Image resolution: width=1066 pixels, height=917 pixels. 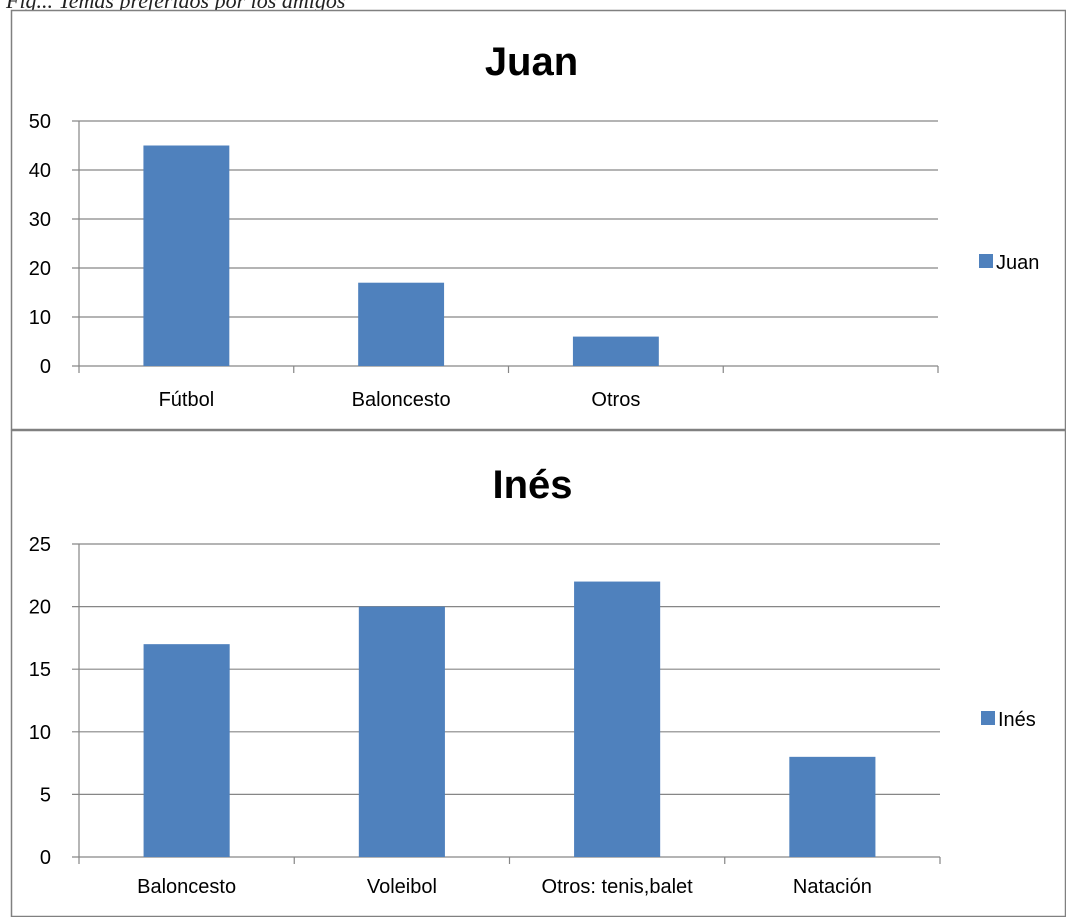 What do you see at coordinates (402, 887) in the screenshot?
I see `x-category-label: Voleibol` at bounding box center [402, 887].